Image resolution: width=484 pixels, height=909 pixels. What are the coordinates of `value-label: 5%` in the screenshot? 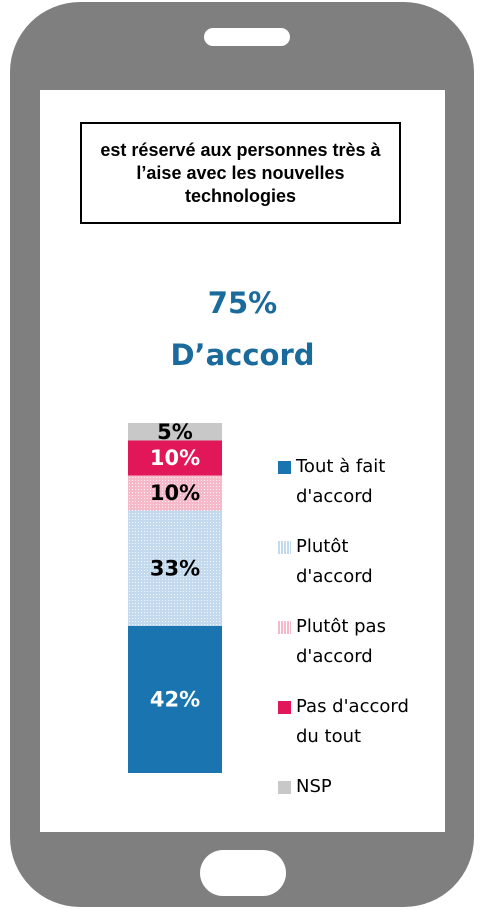 It's located at (175, 432).